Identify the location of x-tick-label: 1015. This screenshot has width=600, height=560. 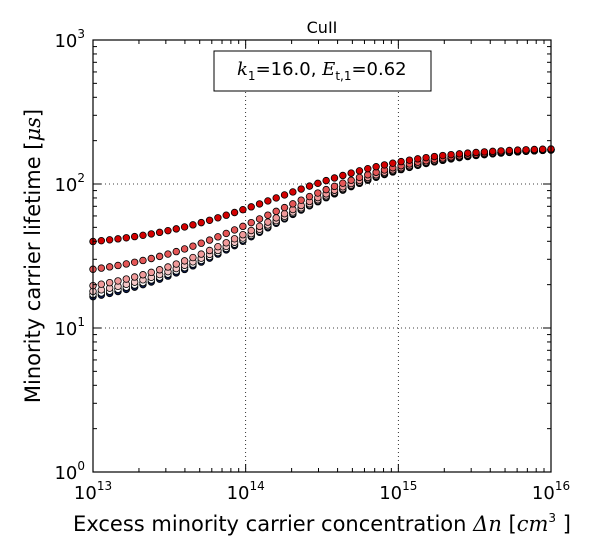
(398, 491).